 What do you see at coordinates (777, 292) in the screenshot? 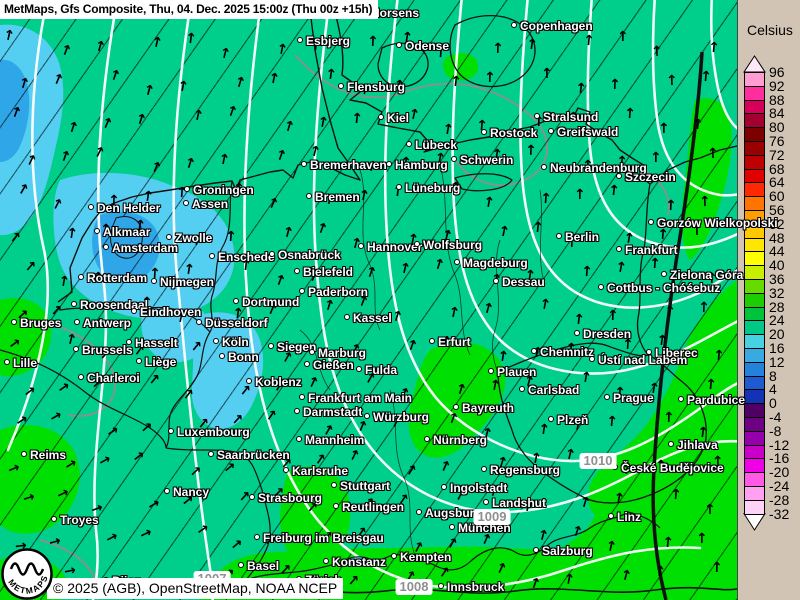
I see `scale-tick-label: 32` at bounding box center [777, 292].